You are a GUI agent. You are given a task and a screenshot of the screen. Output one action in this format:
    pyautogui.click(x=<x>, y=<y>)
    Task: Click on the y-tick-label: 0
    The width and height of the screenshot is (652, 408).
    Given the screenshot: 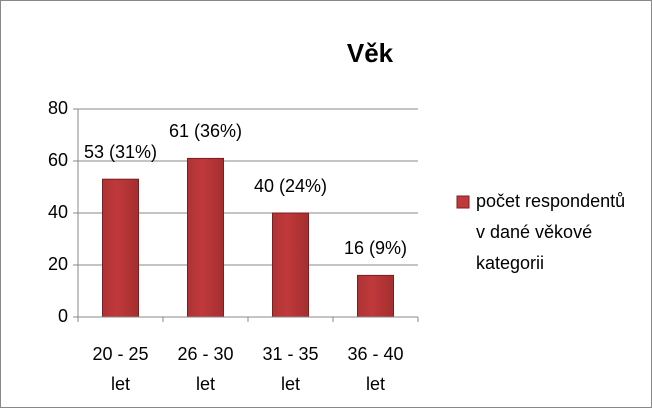 What is the action you would take?
    pyautogui.click(x=63, y=316)
    